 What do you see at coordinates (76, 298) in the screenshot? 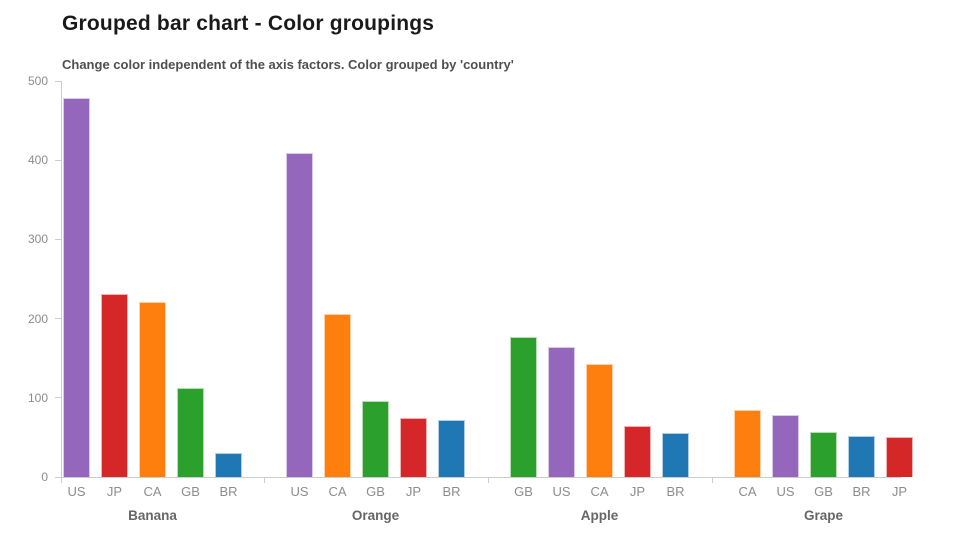
I see `bar-banana-us: US` at bounding box center [76, 298].